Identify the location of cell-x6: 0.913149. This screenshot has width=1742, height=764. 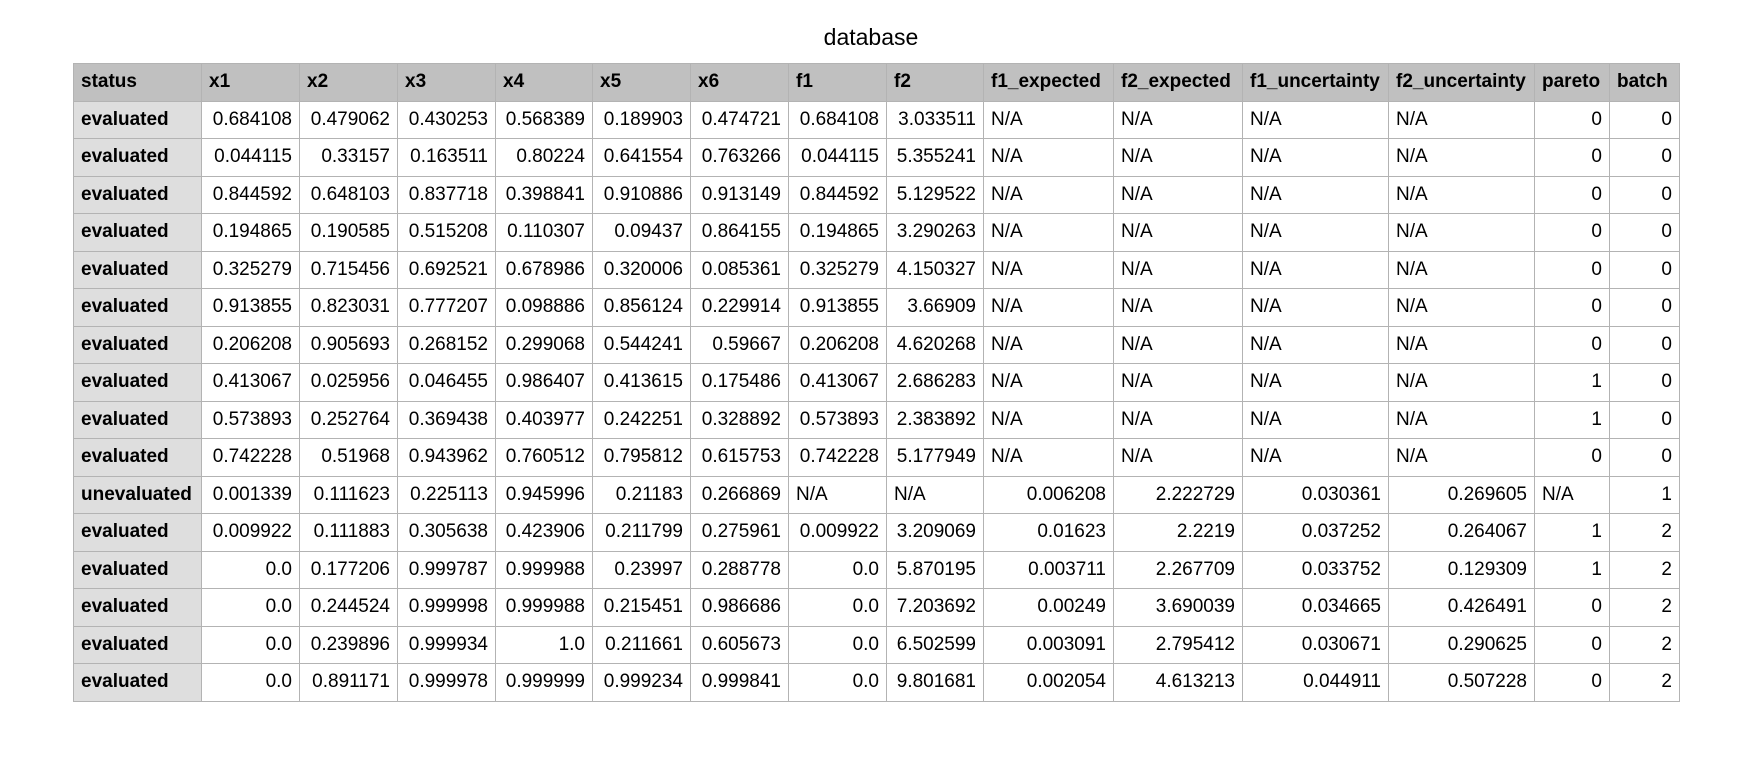
(739, 194).